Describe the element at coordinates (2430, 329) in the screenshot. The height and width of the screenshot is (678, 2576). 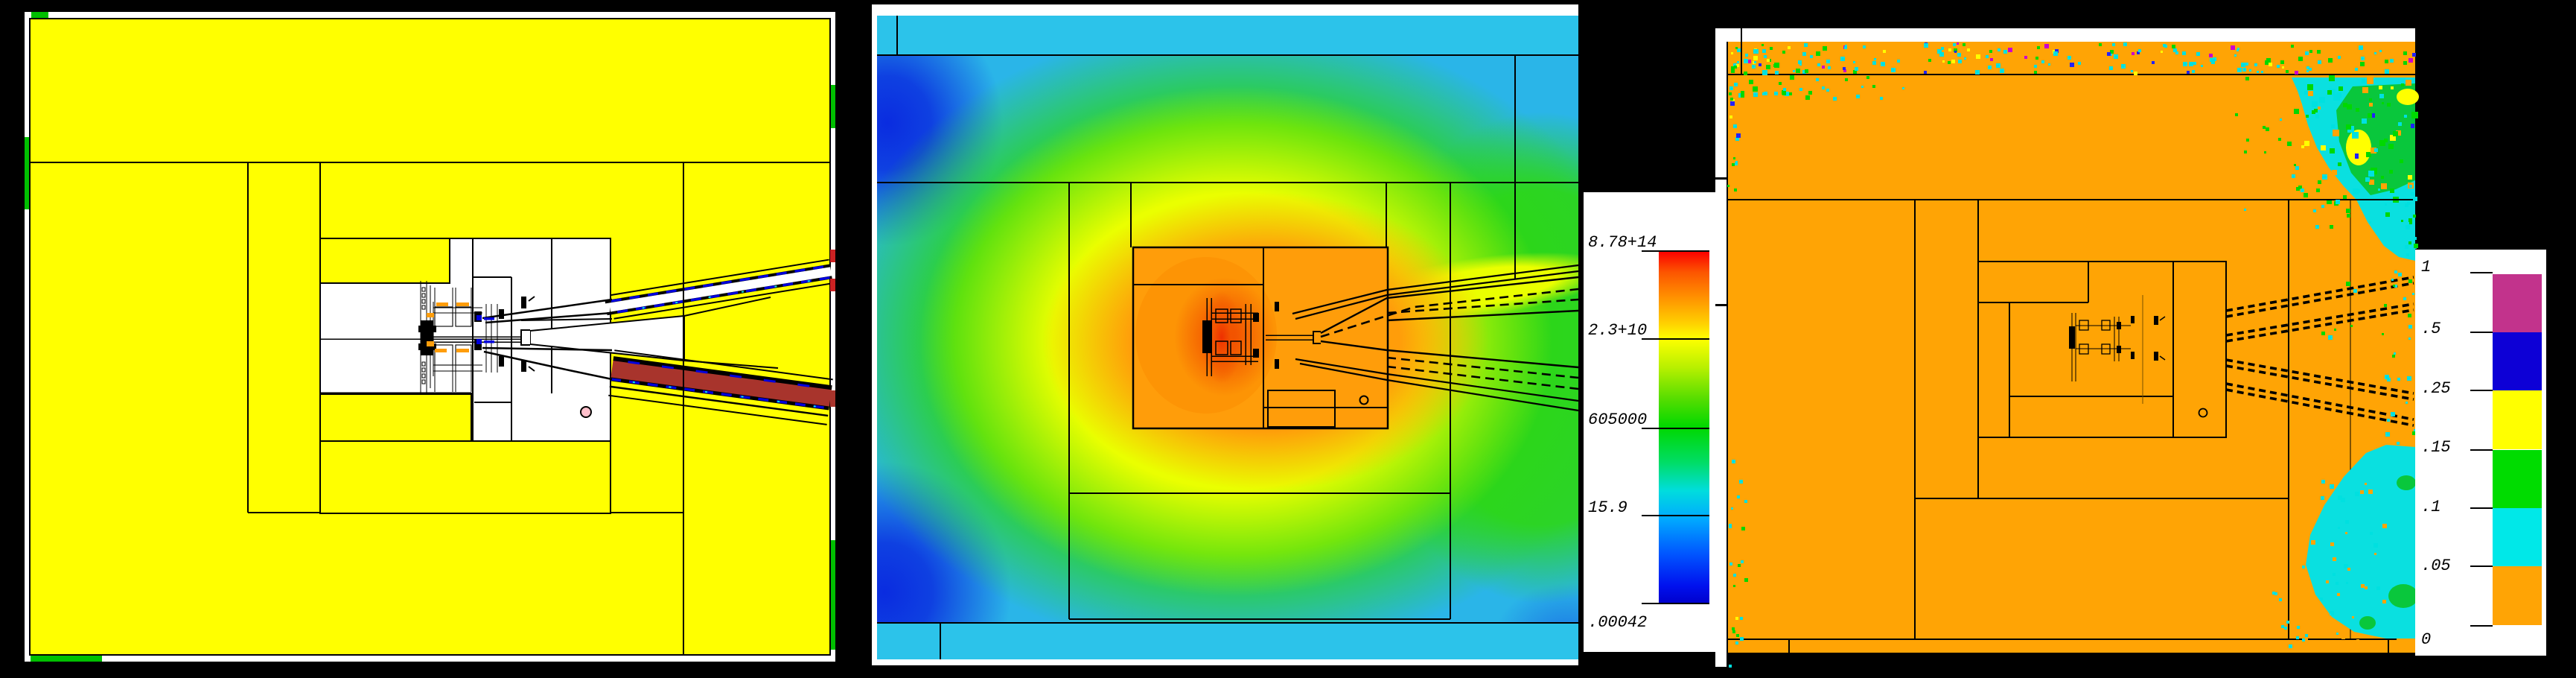
I see `svg-text: .5` at that location.